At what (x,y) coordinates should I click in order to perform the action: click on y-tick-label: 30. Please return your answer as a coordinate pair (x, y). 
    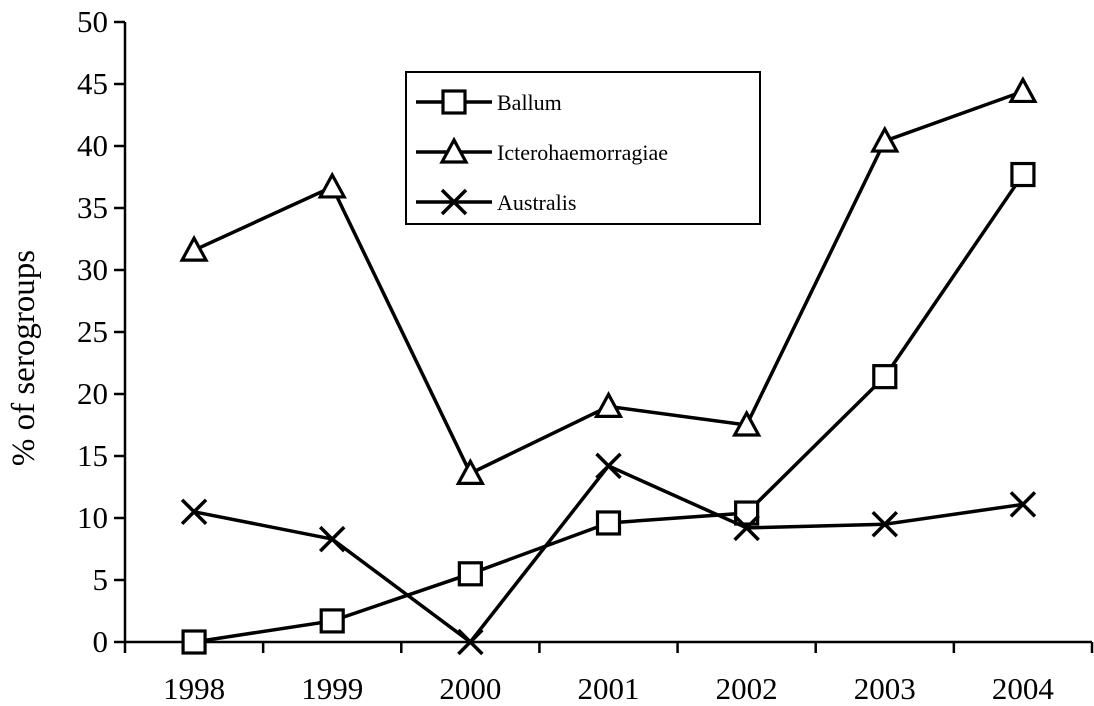
    Looking at the image, I should click on (92, 269).